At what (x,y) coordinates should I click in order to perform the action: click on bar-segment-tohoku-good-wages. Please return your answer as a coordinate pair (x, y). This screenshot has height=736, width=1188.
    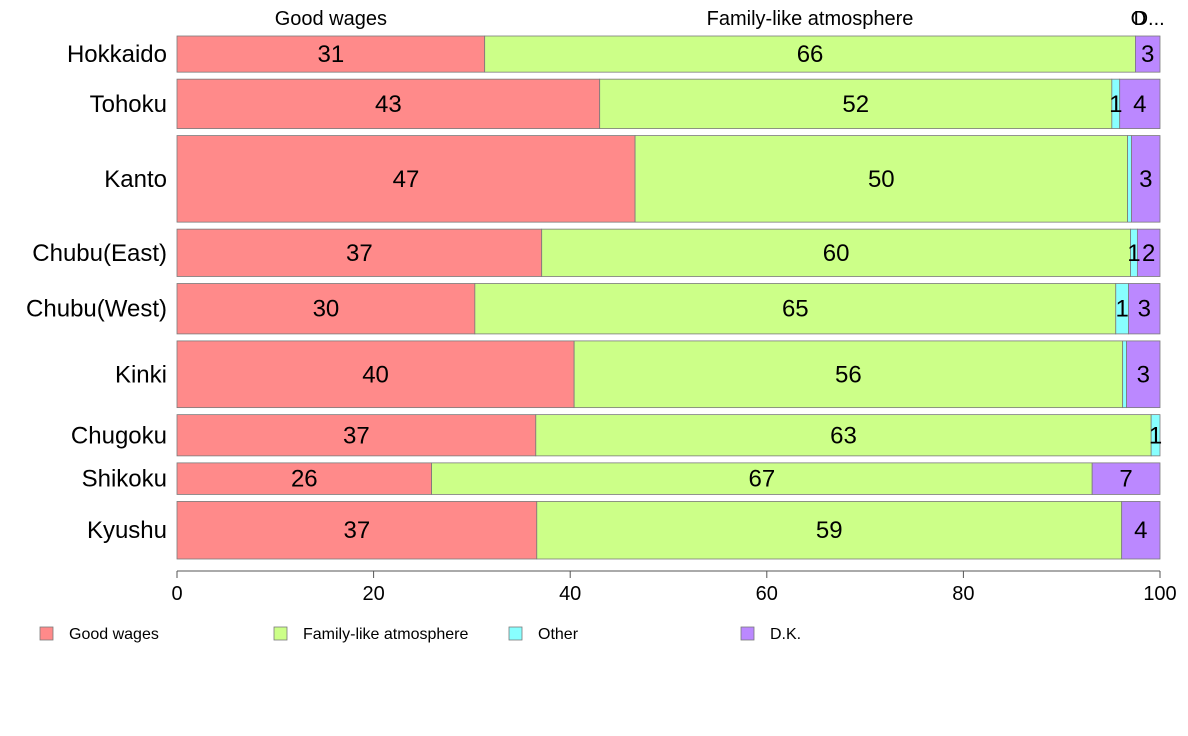
    Looking at the image, I should click on (388, 103).